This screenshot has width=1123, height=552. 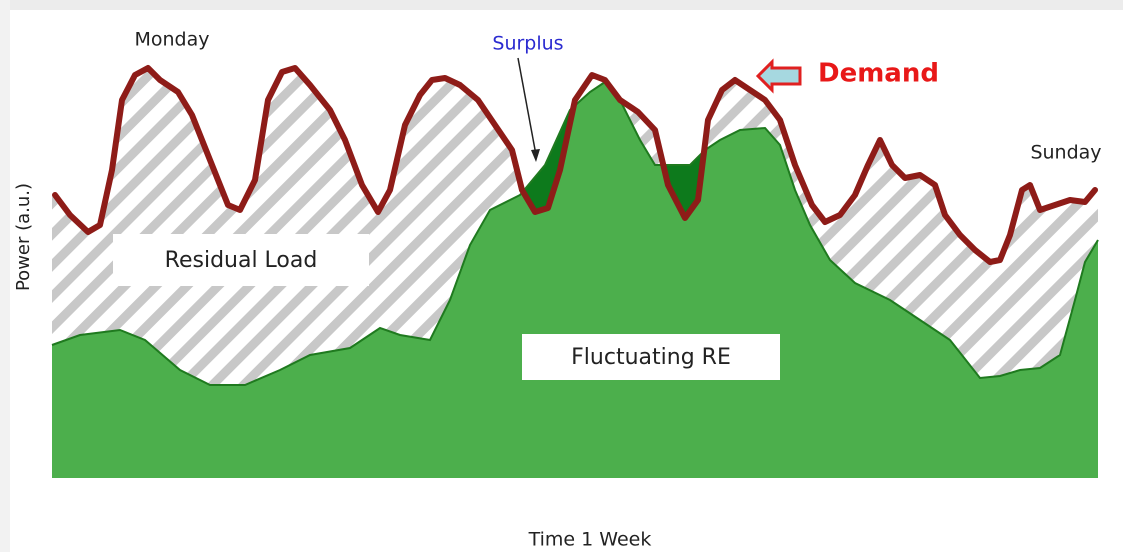 I want to click on fluctuating-re-box, so click(x=651, y=357).